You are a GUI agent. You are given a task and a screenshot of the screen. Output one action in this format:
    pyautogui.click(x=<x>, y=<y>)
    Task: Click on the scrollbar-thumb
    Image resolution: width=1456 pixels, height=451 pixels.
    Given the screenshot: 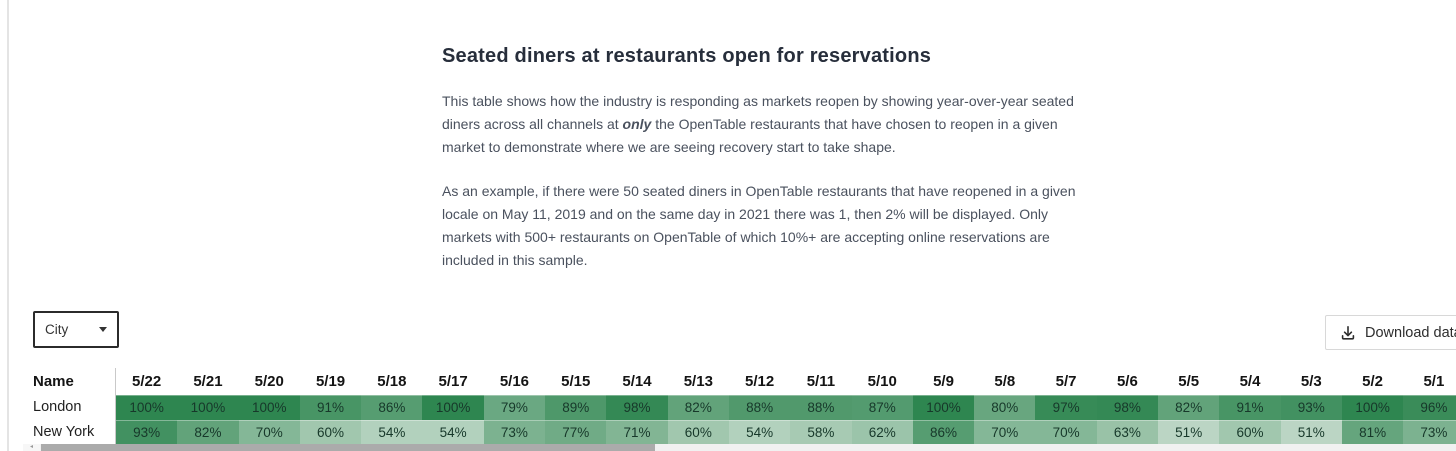 What is the action you would take?
    pyautogui.click(x=348, y=447)
    